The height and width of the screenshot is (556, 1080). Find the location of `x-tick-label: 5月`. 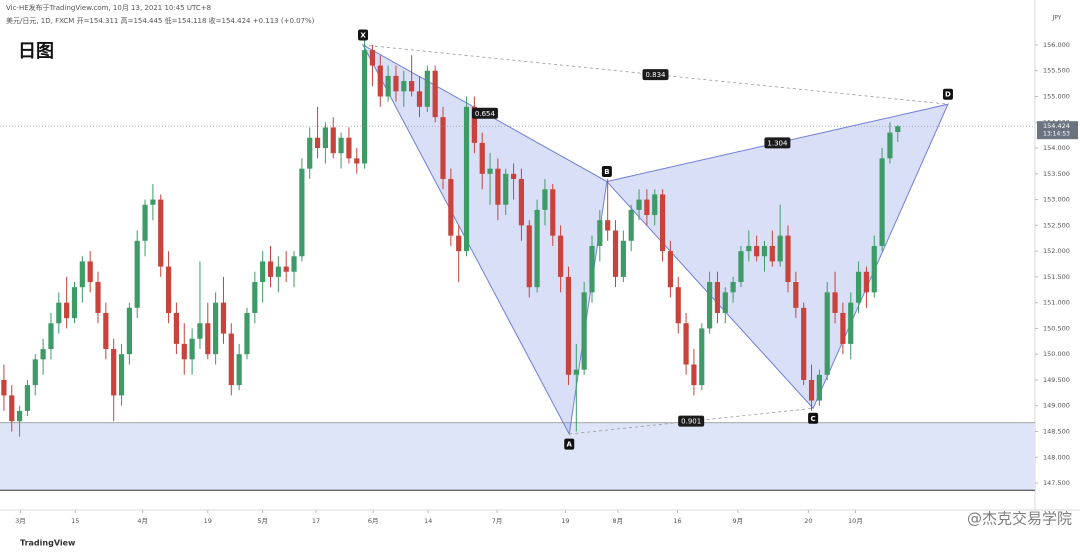

x-tick-label: 5月 is located at coordinates (262, 521).